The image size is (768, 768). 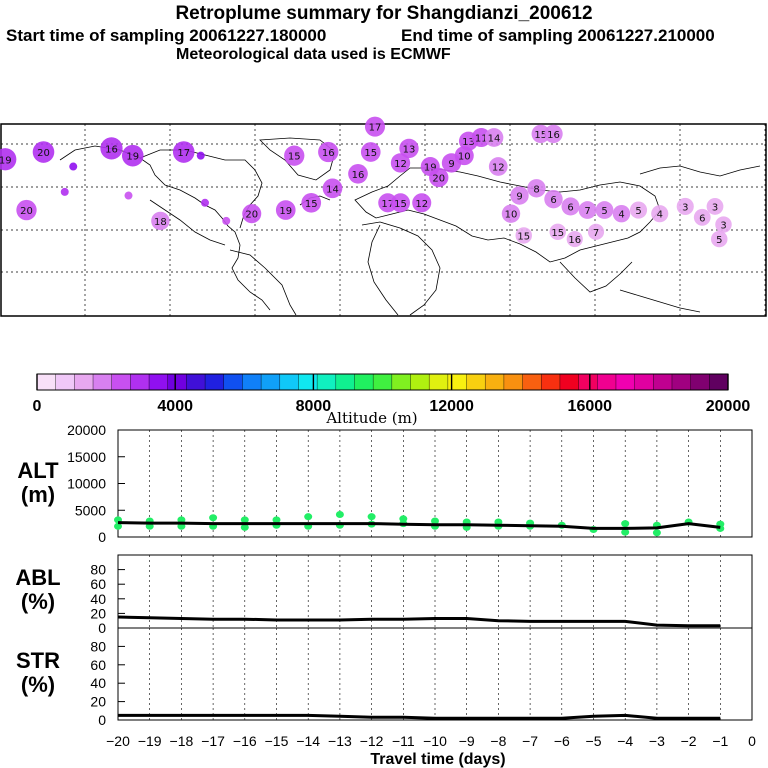 I want to click on x-tick-label: −12, so click(x=372, y=741).